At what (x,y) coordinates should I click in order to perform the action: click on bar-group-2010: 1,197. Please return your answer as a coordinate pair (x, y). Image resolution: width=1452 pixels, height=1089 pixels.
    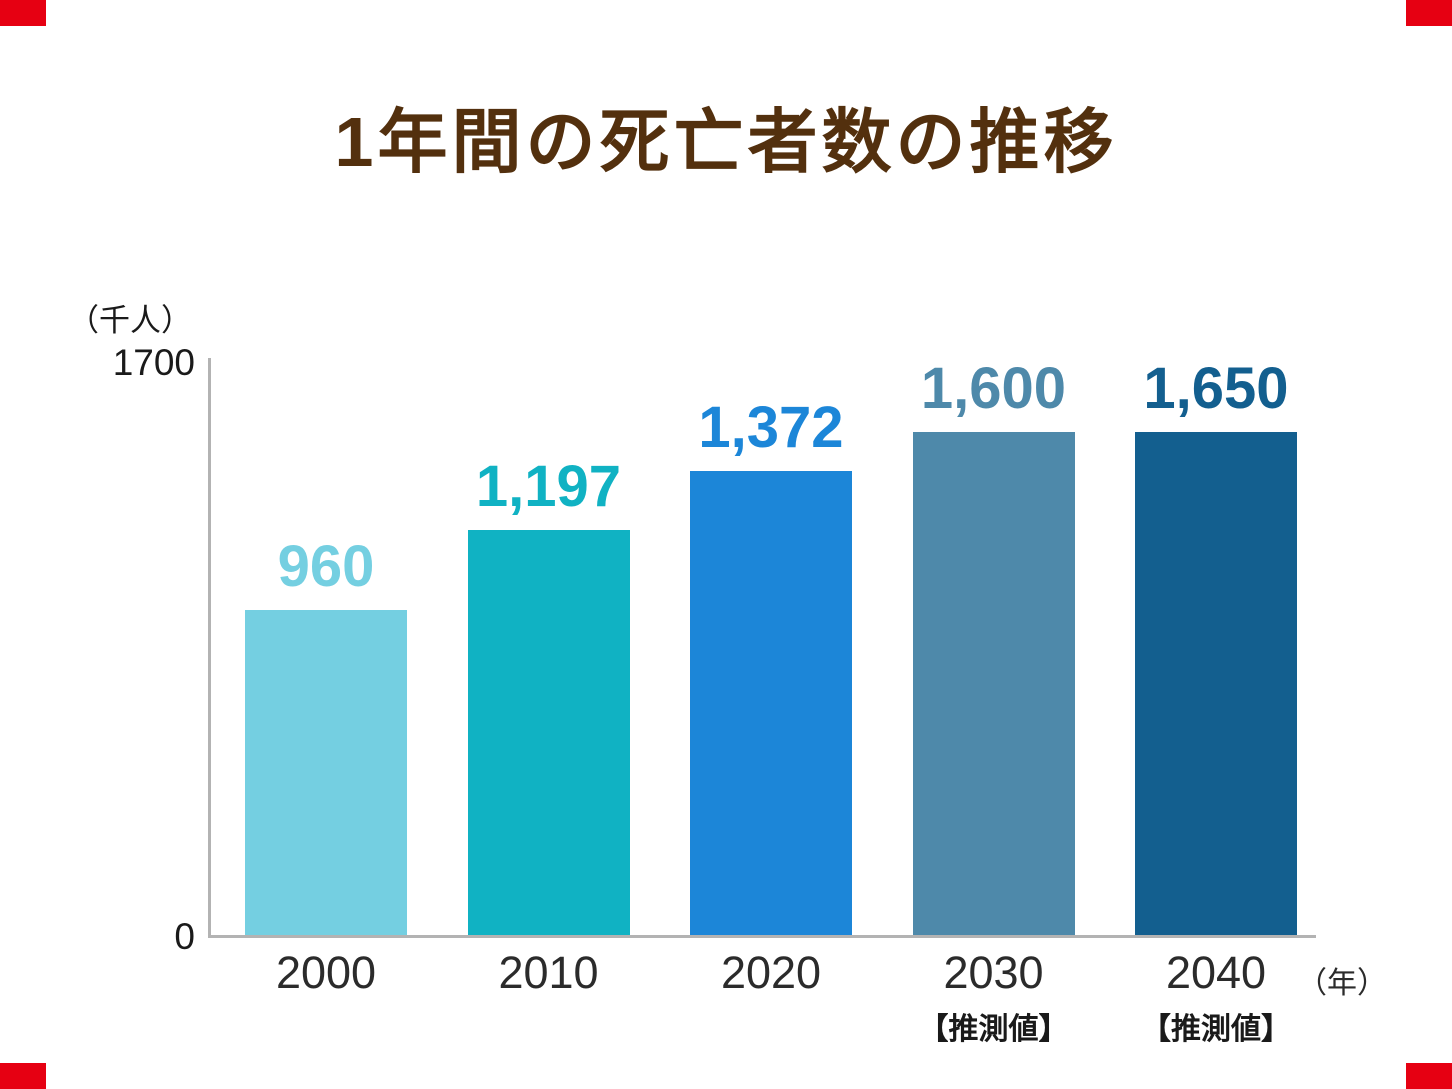
    Looking at the image, I should click on (548, 647).